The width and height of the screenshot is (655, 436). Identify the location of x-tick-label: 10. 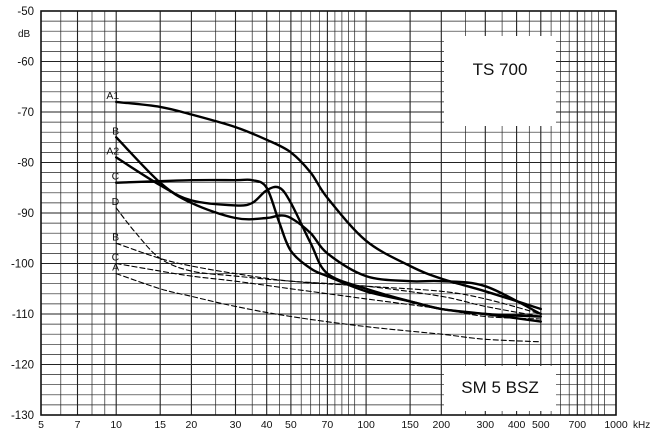
(116, 425).